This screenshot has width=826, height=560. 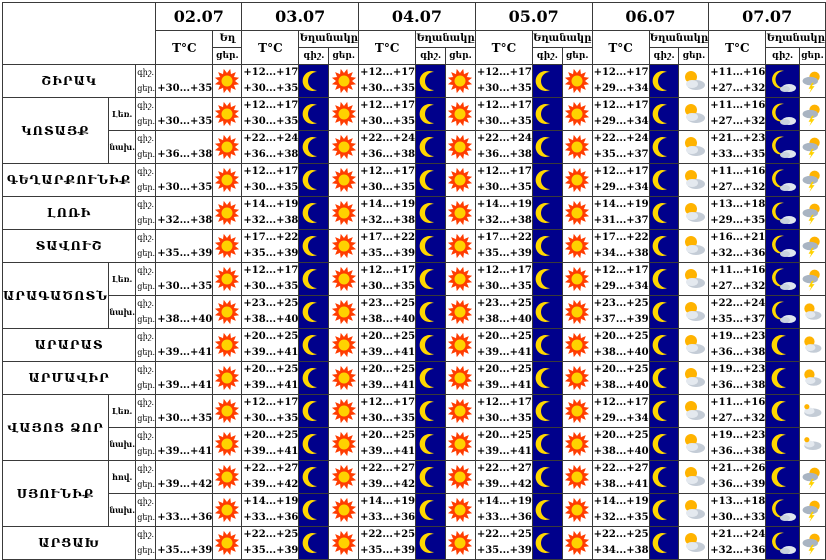 I want to click on night-temp: +16...+21, so click(x=738, y=237).